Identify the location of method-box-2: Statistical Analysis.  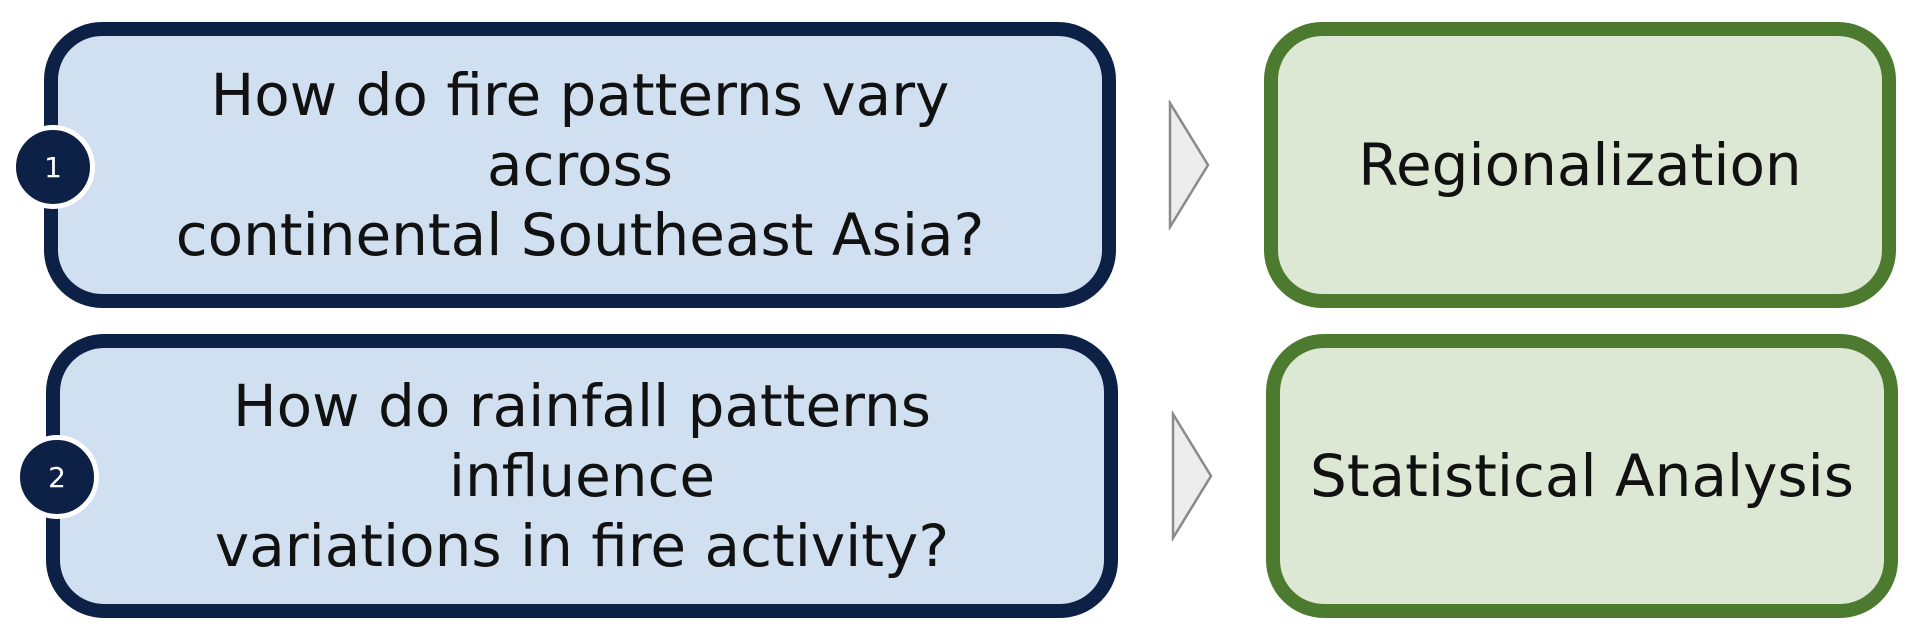
(1582, 476).